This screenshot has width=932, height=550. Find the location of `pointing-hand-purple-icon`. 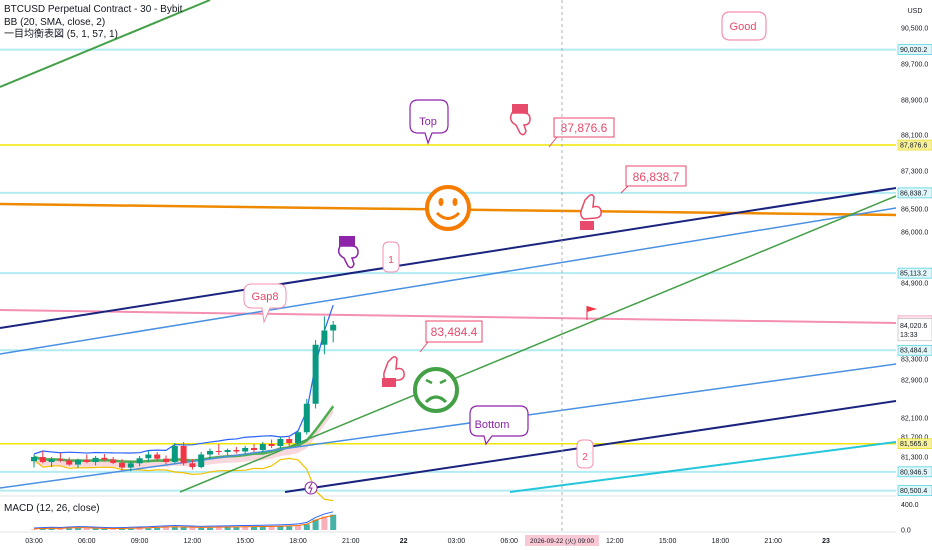

pointing-hand-purple-icon is located at coordinates (348, 252).